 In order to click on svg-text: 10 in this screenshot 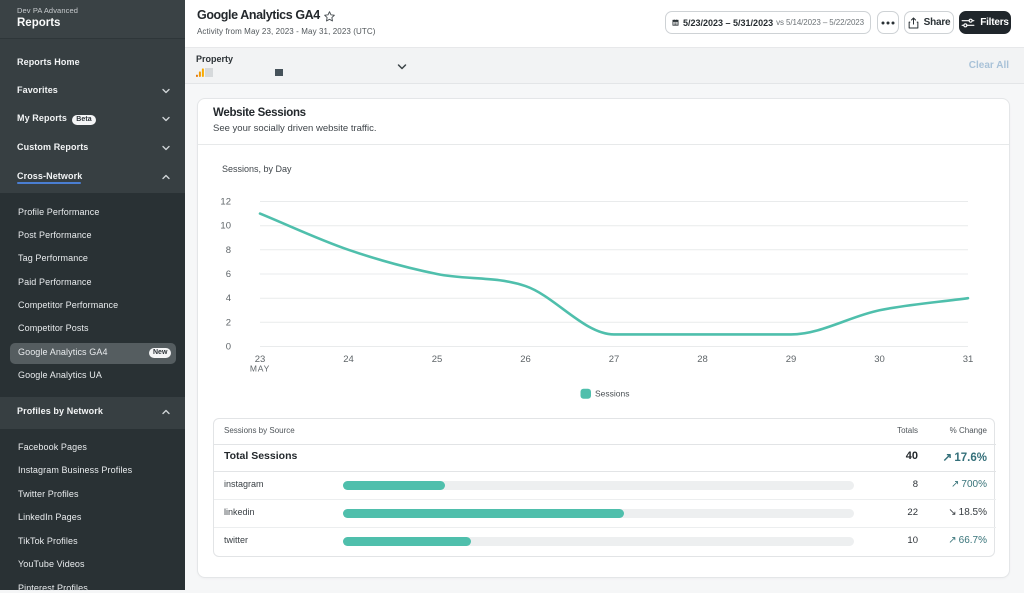, I will do `click(225, 226)`.